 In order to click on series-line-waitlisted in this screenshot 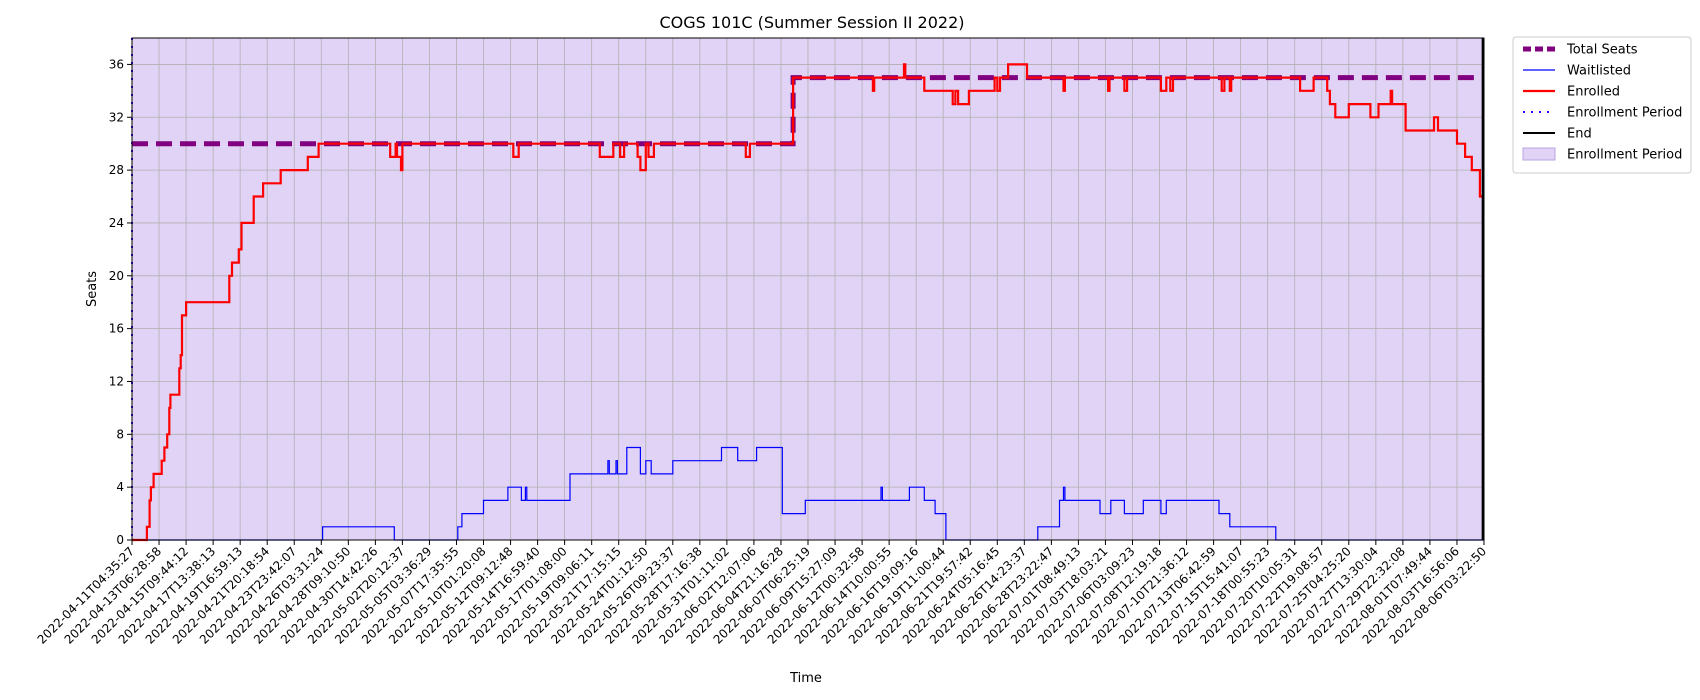, I will do `click(808, 493)`.